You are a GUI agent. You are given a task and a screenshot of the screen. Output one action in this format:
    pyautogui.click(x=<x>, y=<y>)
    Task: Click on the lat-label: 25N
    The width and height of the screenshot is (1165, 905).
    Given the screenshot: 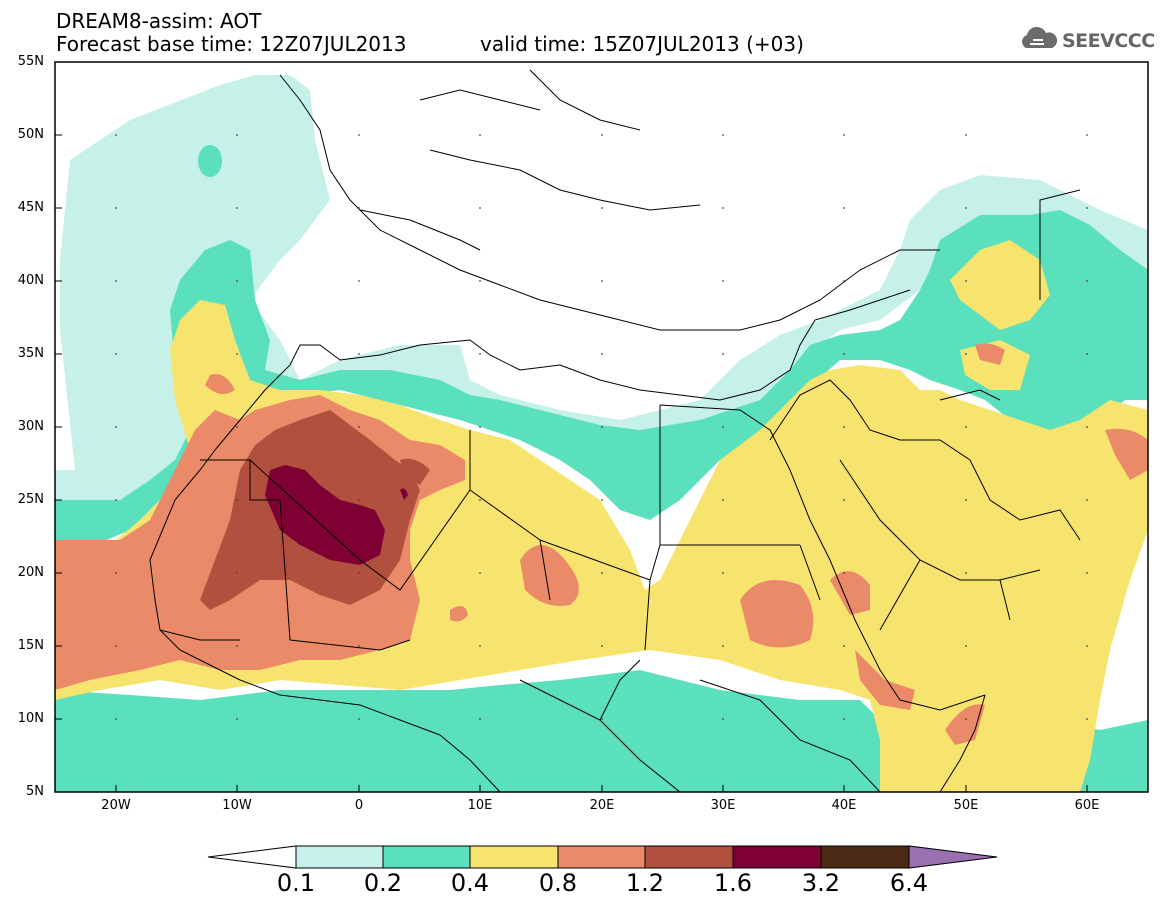 What is the action you would take?
    pyautogui.click(x=30, y=499)
    